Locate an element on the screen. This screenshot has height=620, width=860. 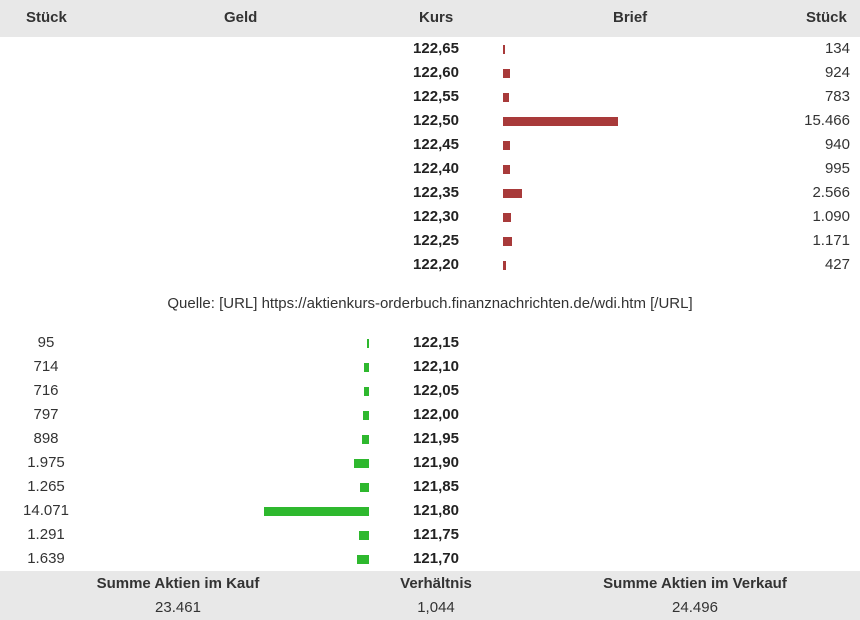
ask-row: 122,65 134 is located at coordinates (430, 49).